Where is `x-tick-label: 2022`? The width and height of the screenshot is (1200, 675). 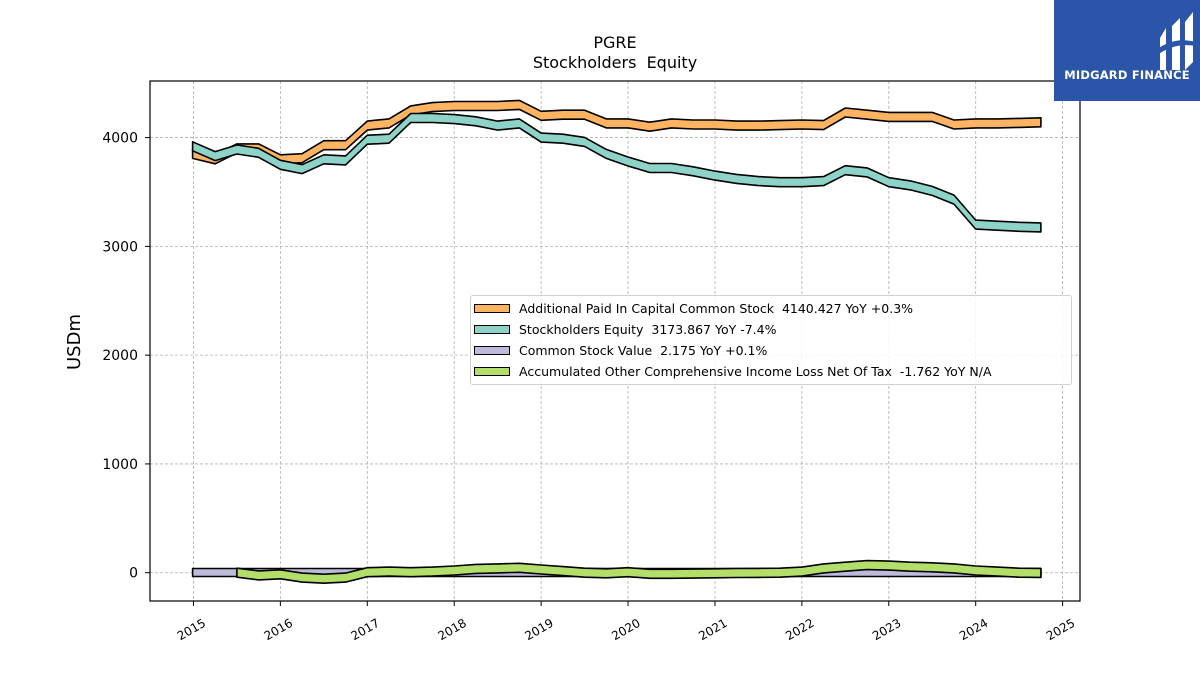
x-tick-label: 2022 is located at coordinates (799, 629).